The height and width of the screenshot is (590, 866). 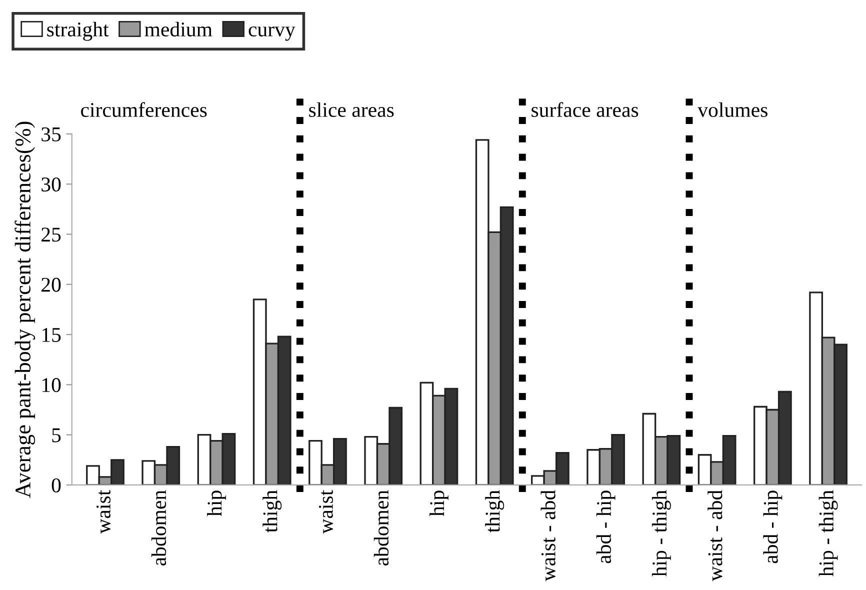 I want to click on y-tick-label: 35, so click(x=51, y=134).